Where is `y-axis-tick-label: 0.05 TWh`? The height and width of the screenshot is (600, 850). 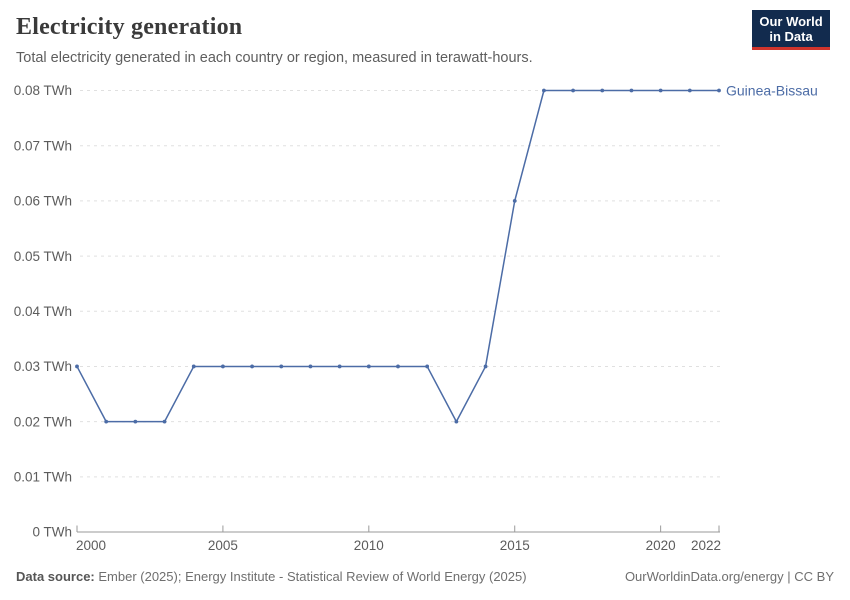 y-axis-tick-label: 0.05 TWh is located at coordinates (43, 256).